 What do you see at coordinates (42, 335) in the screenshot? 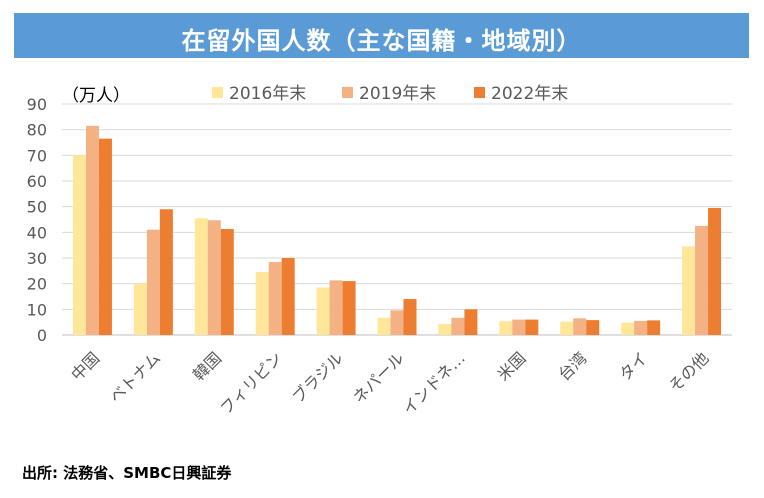
I see `y-tick-label: 0` at bounding box center [42, 335].